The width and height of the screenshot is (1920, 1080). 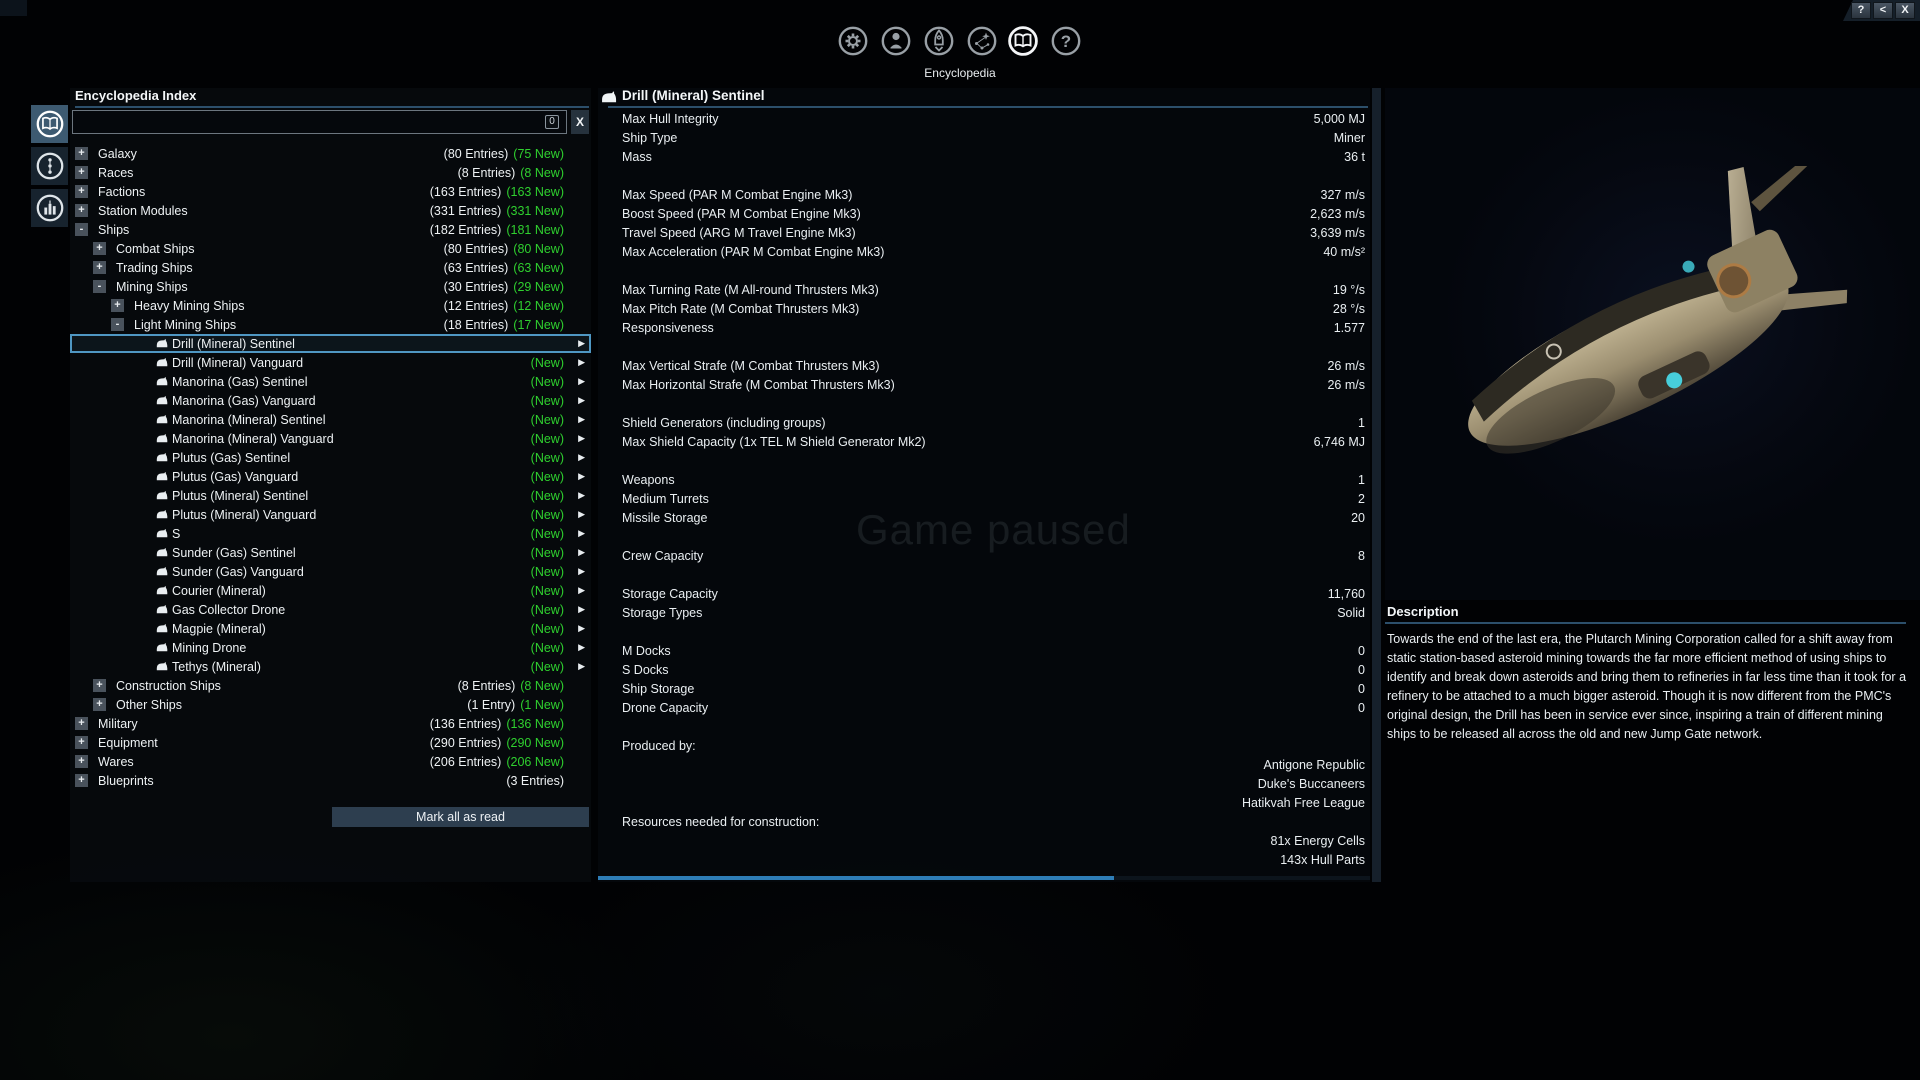 I want to click on back-button: <, so click(x=1883, y=10).